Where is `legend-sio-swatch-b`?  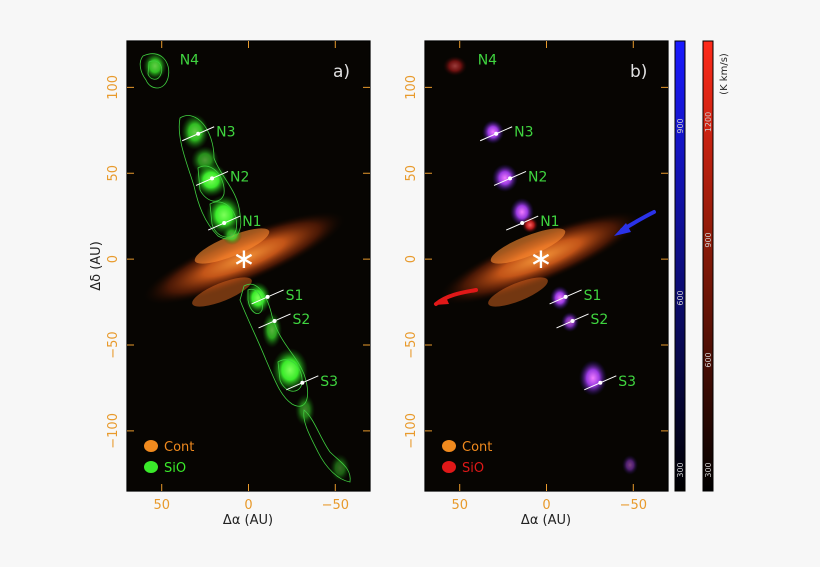
legend-sio-swatch-b is located at coordinates (449, 467).